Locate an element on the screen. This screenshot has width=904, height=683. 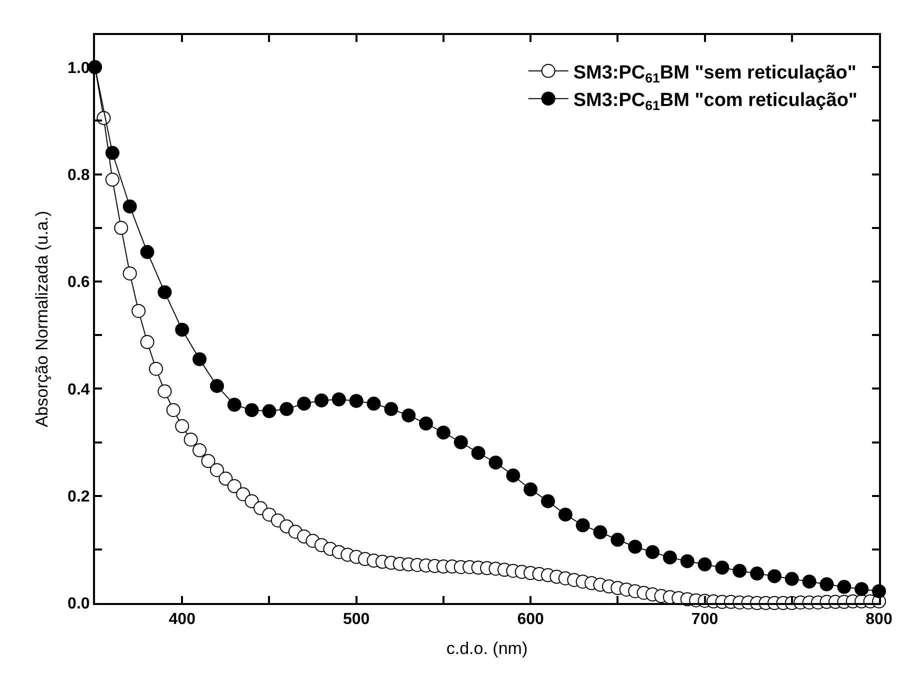
x-tick-label: 800 is located at coordinates (879, 619).